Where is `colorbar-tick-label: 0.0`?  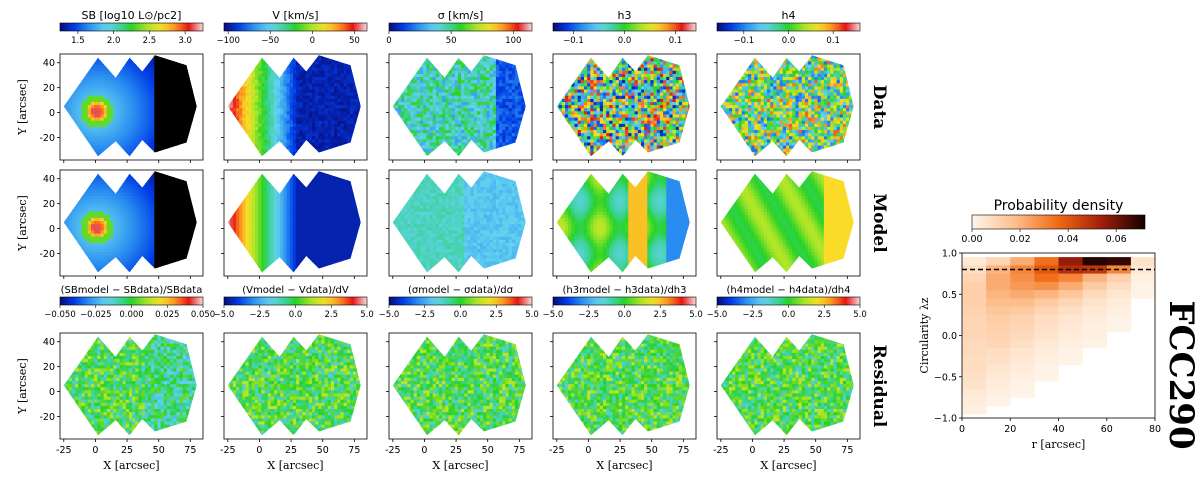 colorbar-tick-label: 0.0 is located at coordinates (625, 41).